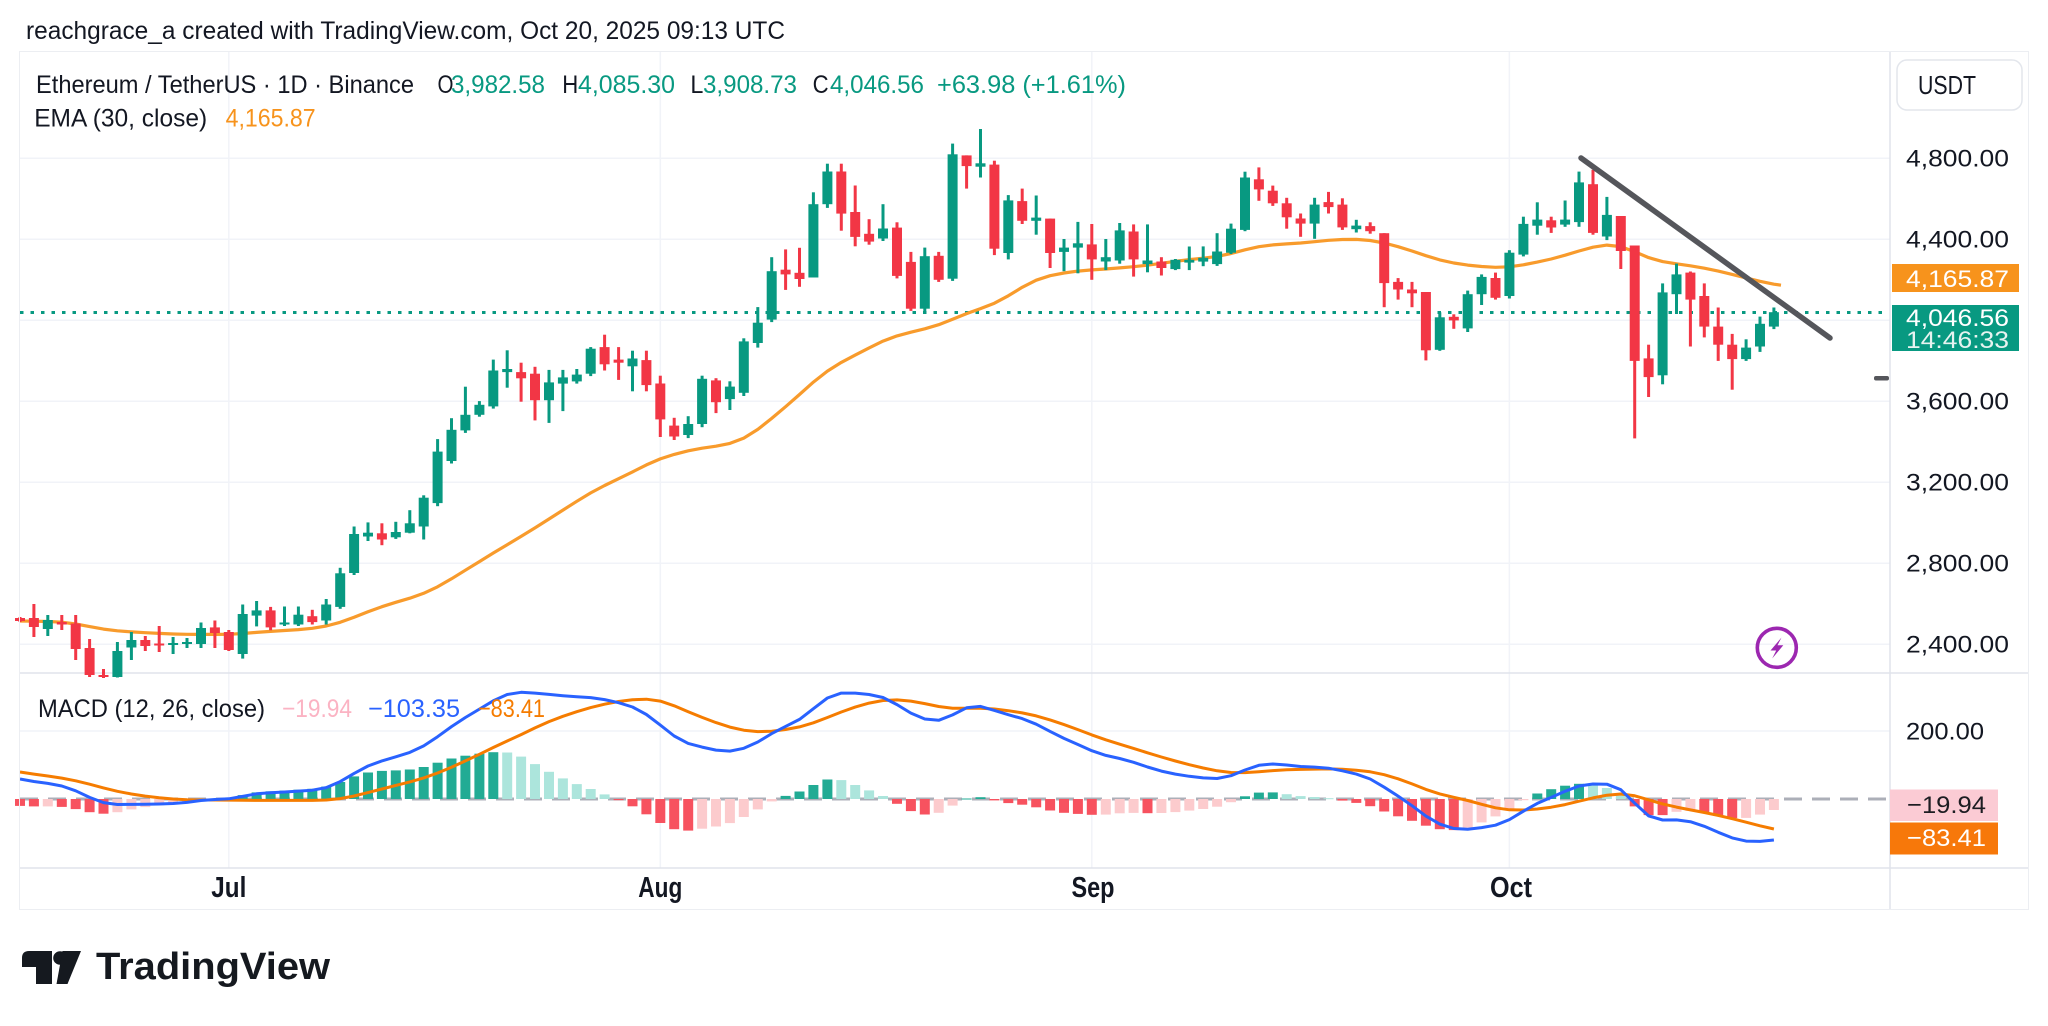  What do you see at coordinates (570, 85) in the screenshot?
I see `svg-text: H` at bounding box center [570, 85].